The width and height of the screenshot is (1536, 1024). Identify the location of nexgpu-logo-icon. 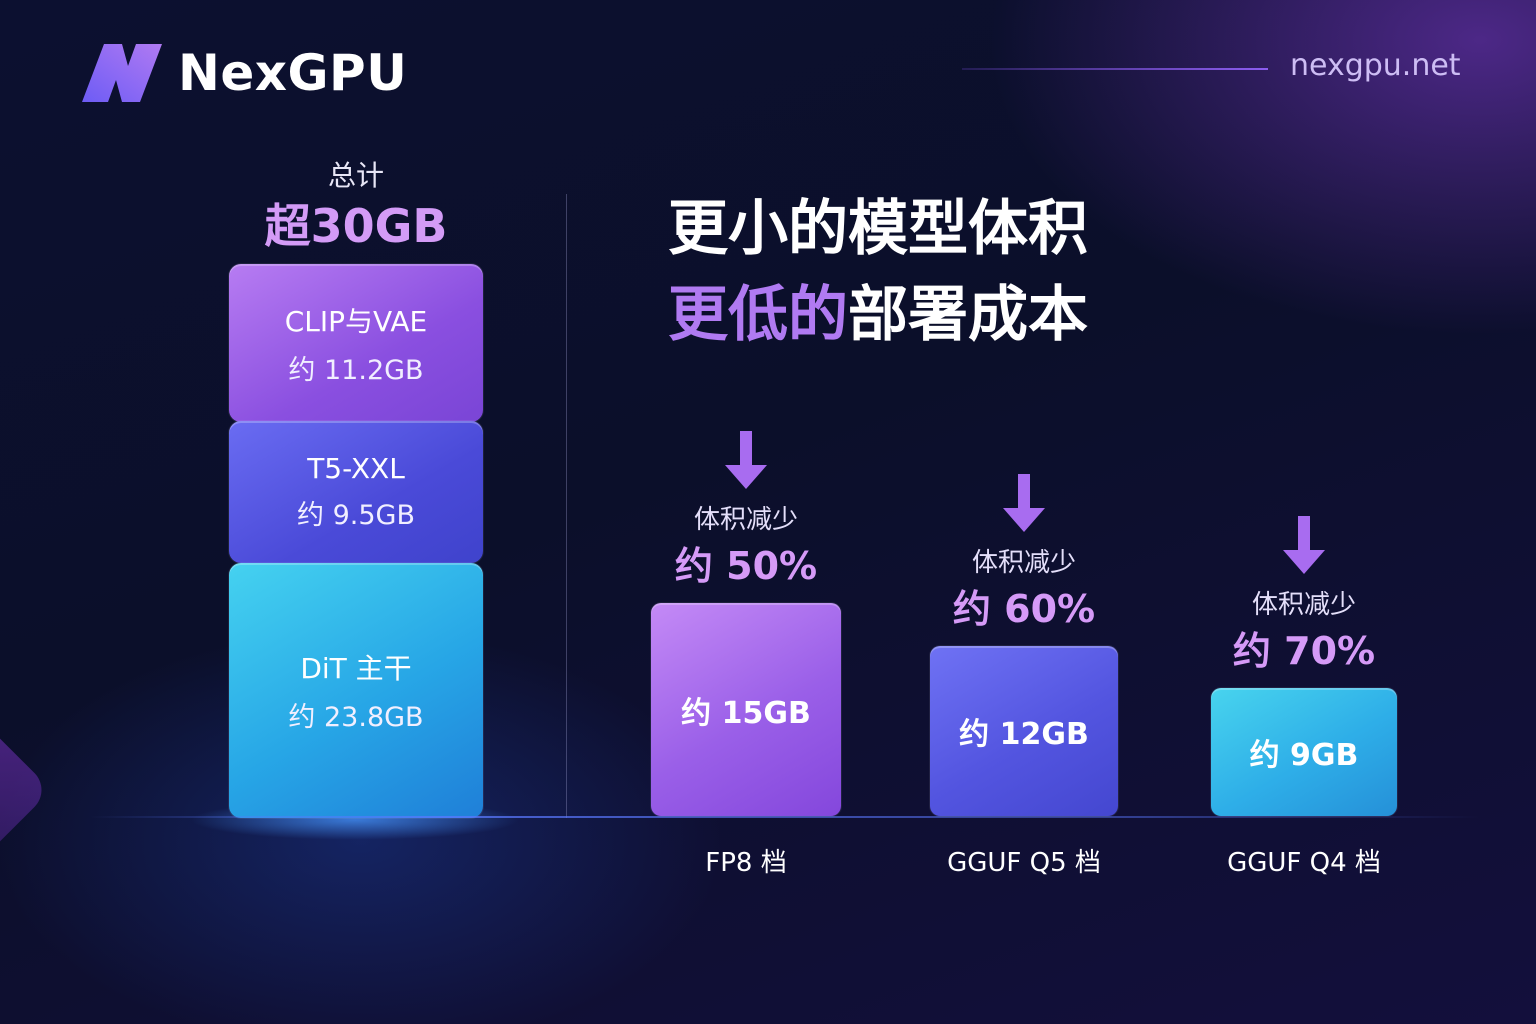
(122, 73).